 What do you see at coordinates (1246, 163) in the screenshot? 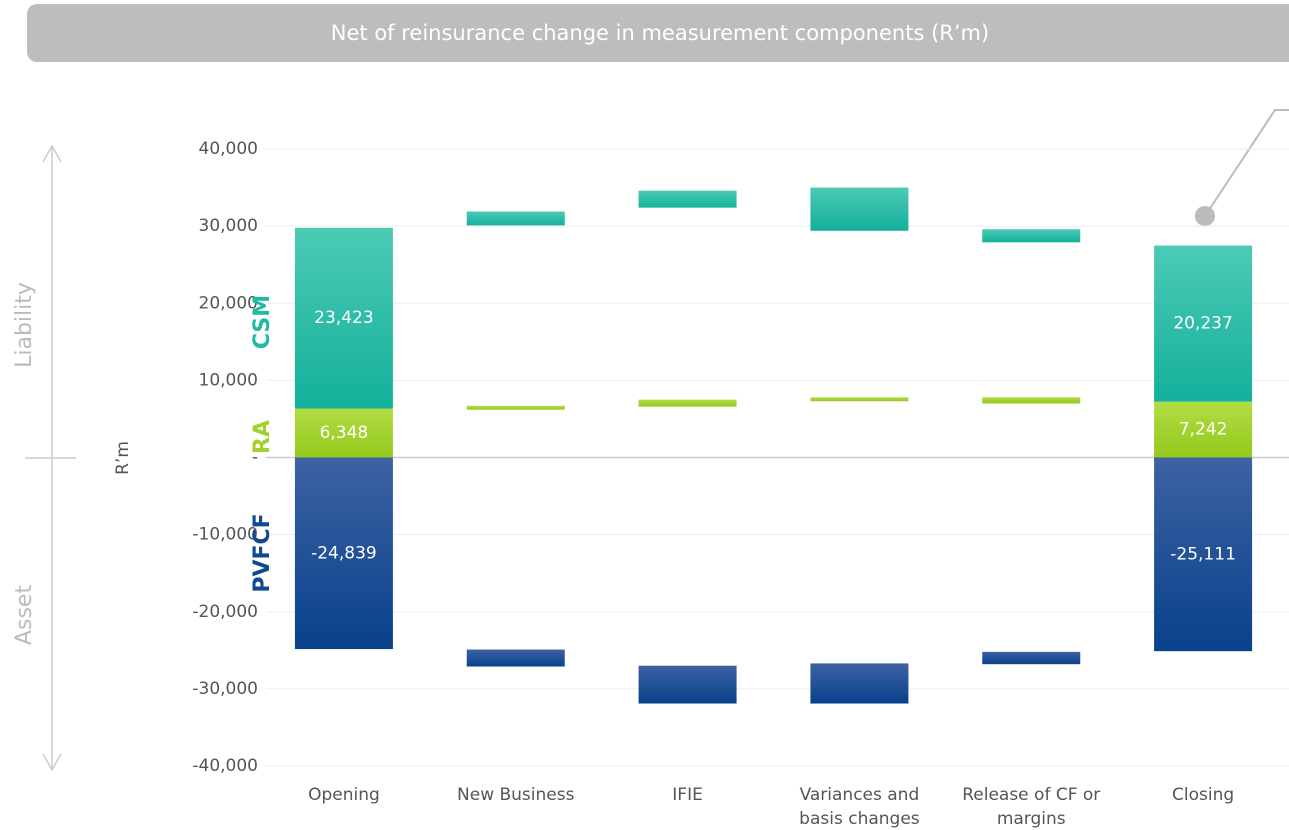
I see `callout-line` at bounding box center [1246, 163].